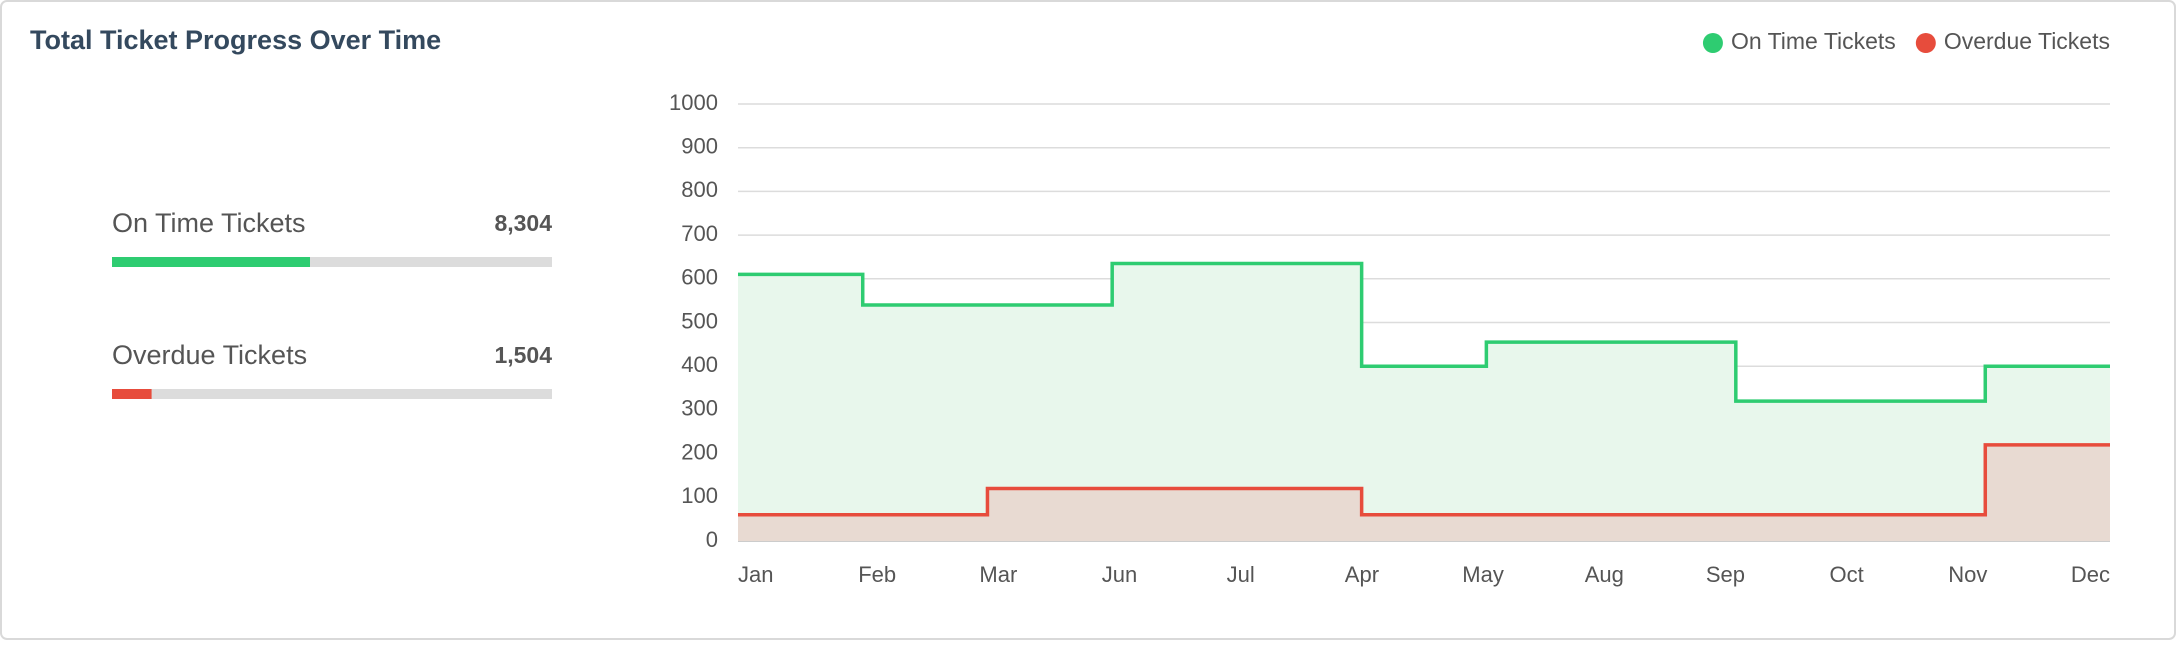 This screenshot has height=645, width=2176. What do you see at coordinates (1483, 574) in the screenshot?
I see `x-tick-label: May` at bounding box center [1483, 574].